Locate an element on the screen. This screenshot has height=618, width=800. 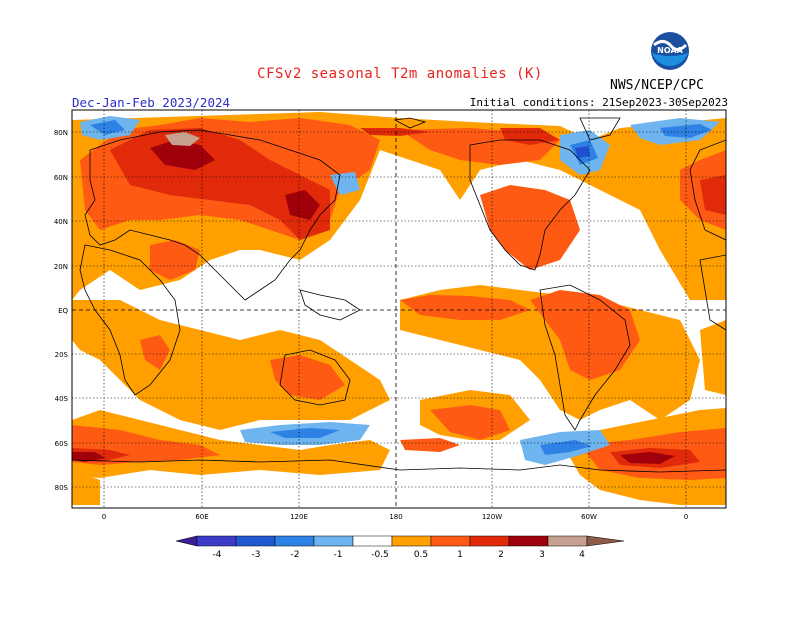
agency-label: NWS/NCEP/CPC is located at coordinates (657, 85).